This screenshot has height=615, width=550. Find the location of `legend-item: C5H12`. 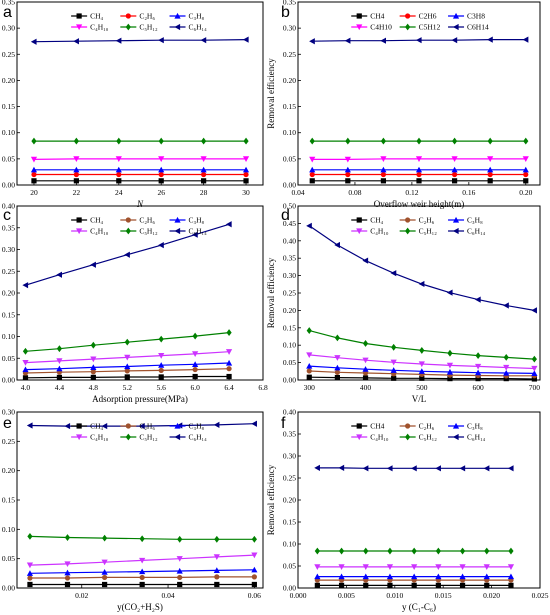

legend-item: C5H12 is located at coordinates (420, 27).